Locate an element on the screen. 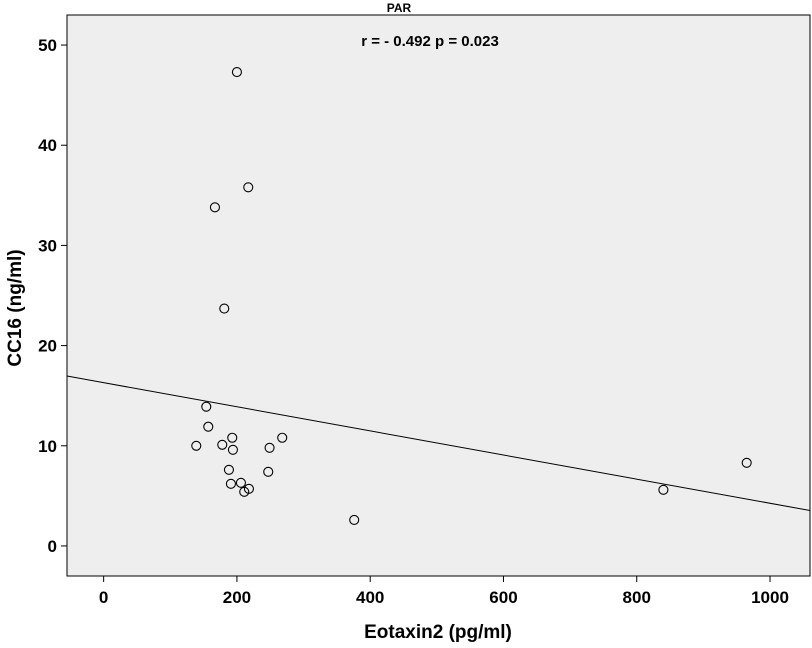 The height and width of the screenshot is (648, 812). correlation-annotation: r = - 0.492 p = 0.023 is located at coordinates (430, 41).